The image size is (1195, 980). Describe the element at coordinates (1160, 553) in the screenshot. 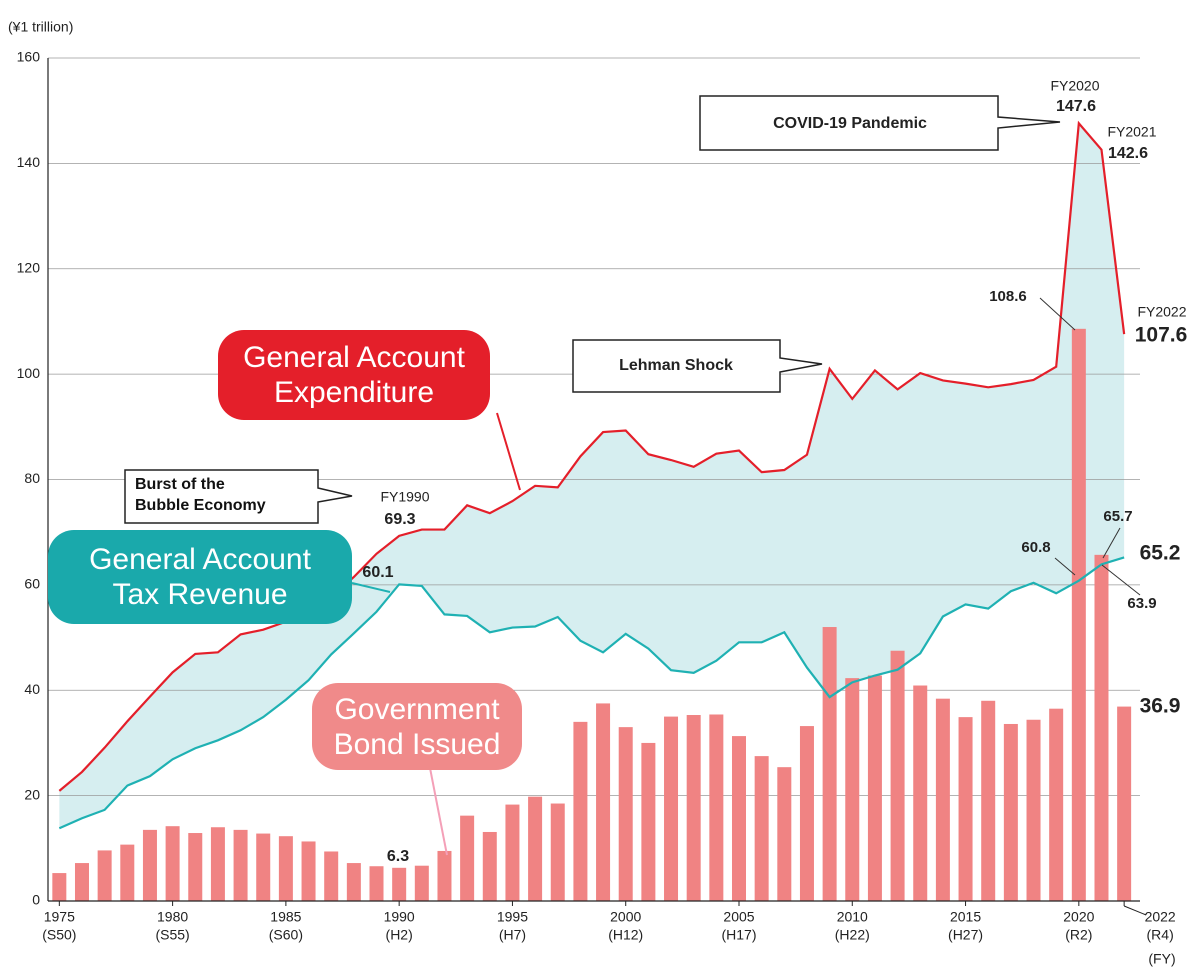

I see `data-label: 65.2` at that location.